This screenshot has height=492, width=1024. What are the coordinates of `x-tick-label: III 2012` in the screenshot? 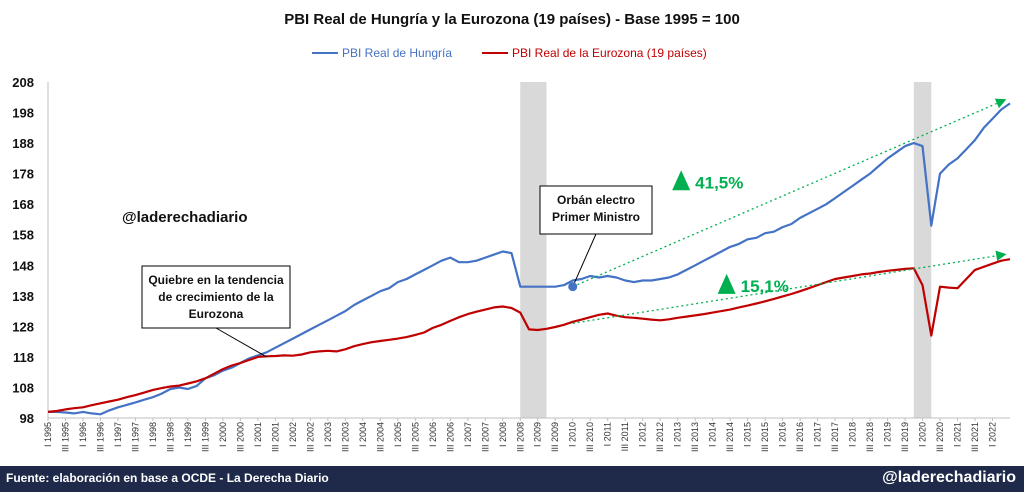 It's located at (660, 437).